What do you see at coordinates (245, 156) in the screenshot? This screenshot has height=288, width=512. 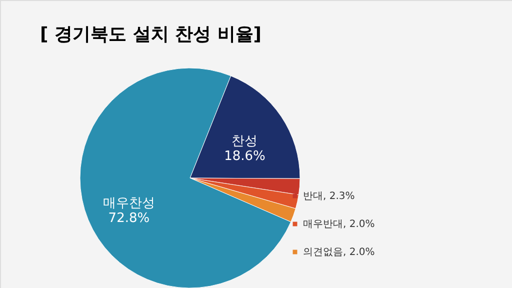 I see `data-label: 18.6%` at bounding box center [245, 156].